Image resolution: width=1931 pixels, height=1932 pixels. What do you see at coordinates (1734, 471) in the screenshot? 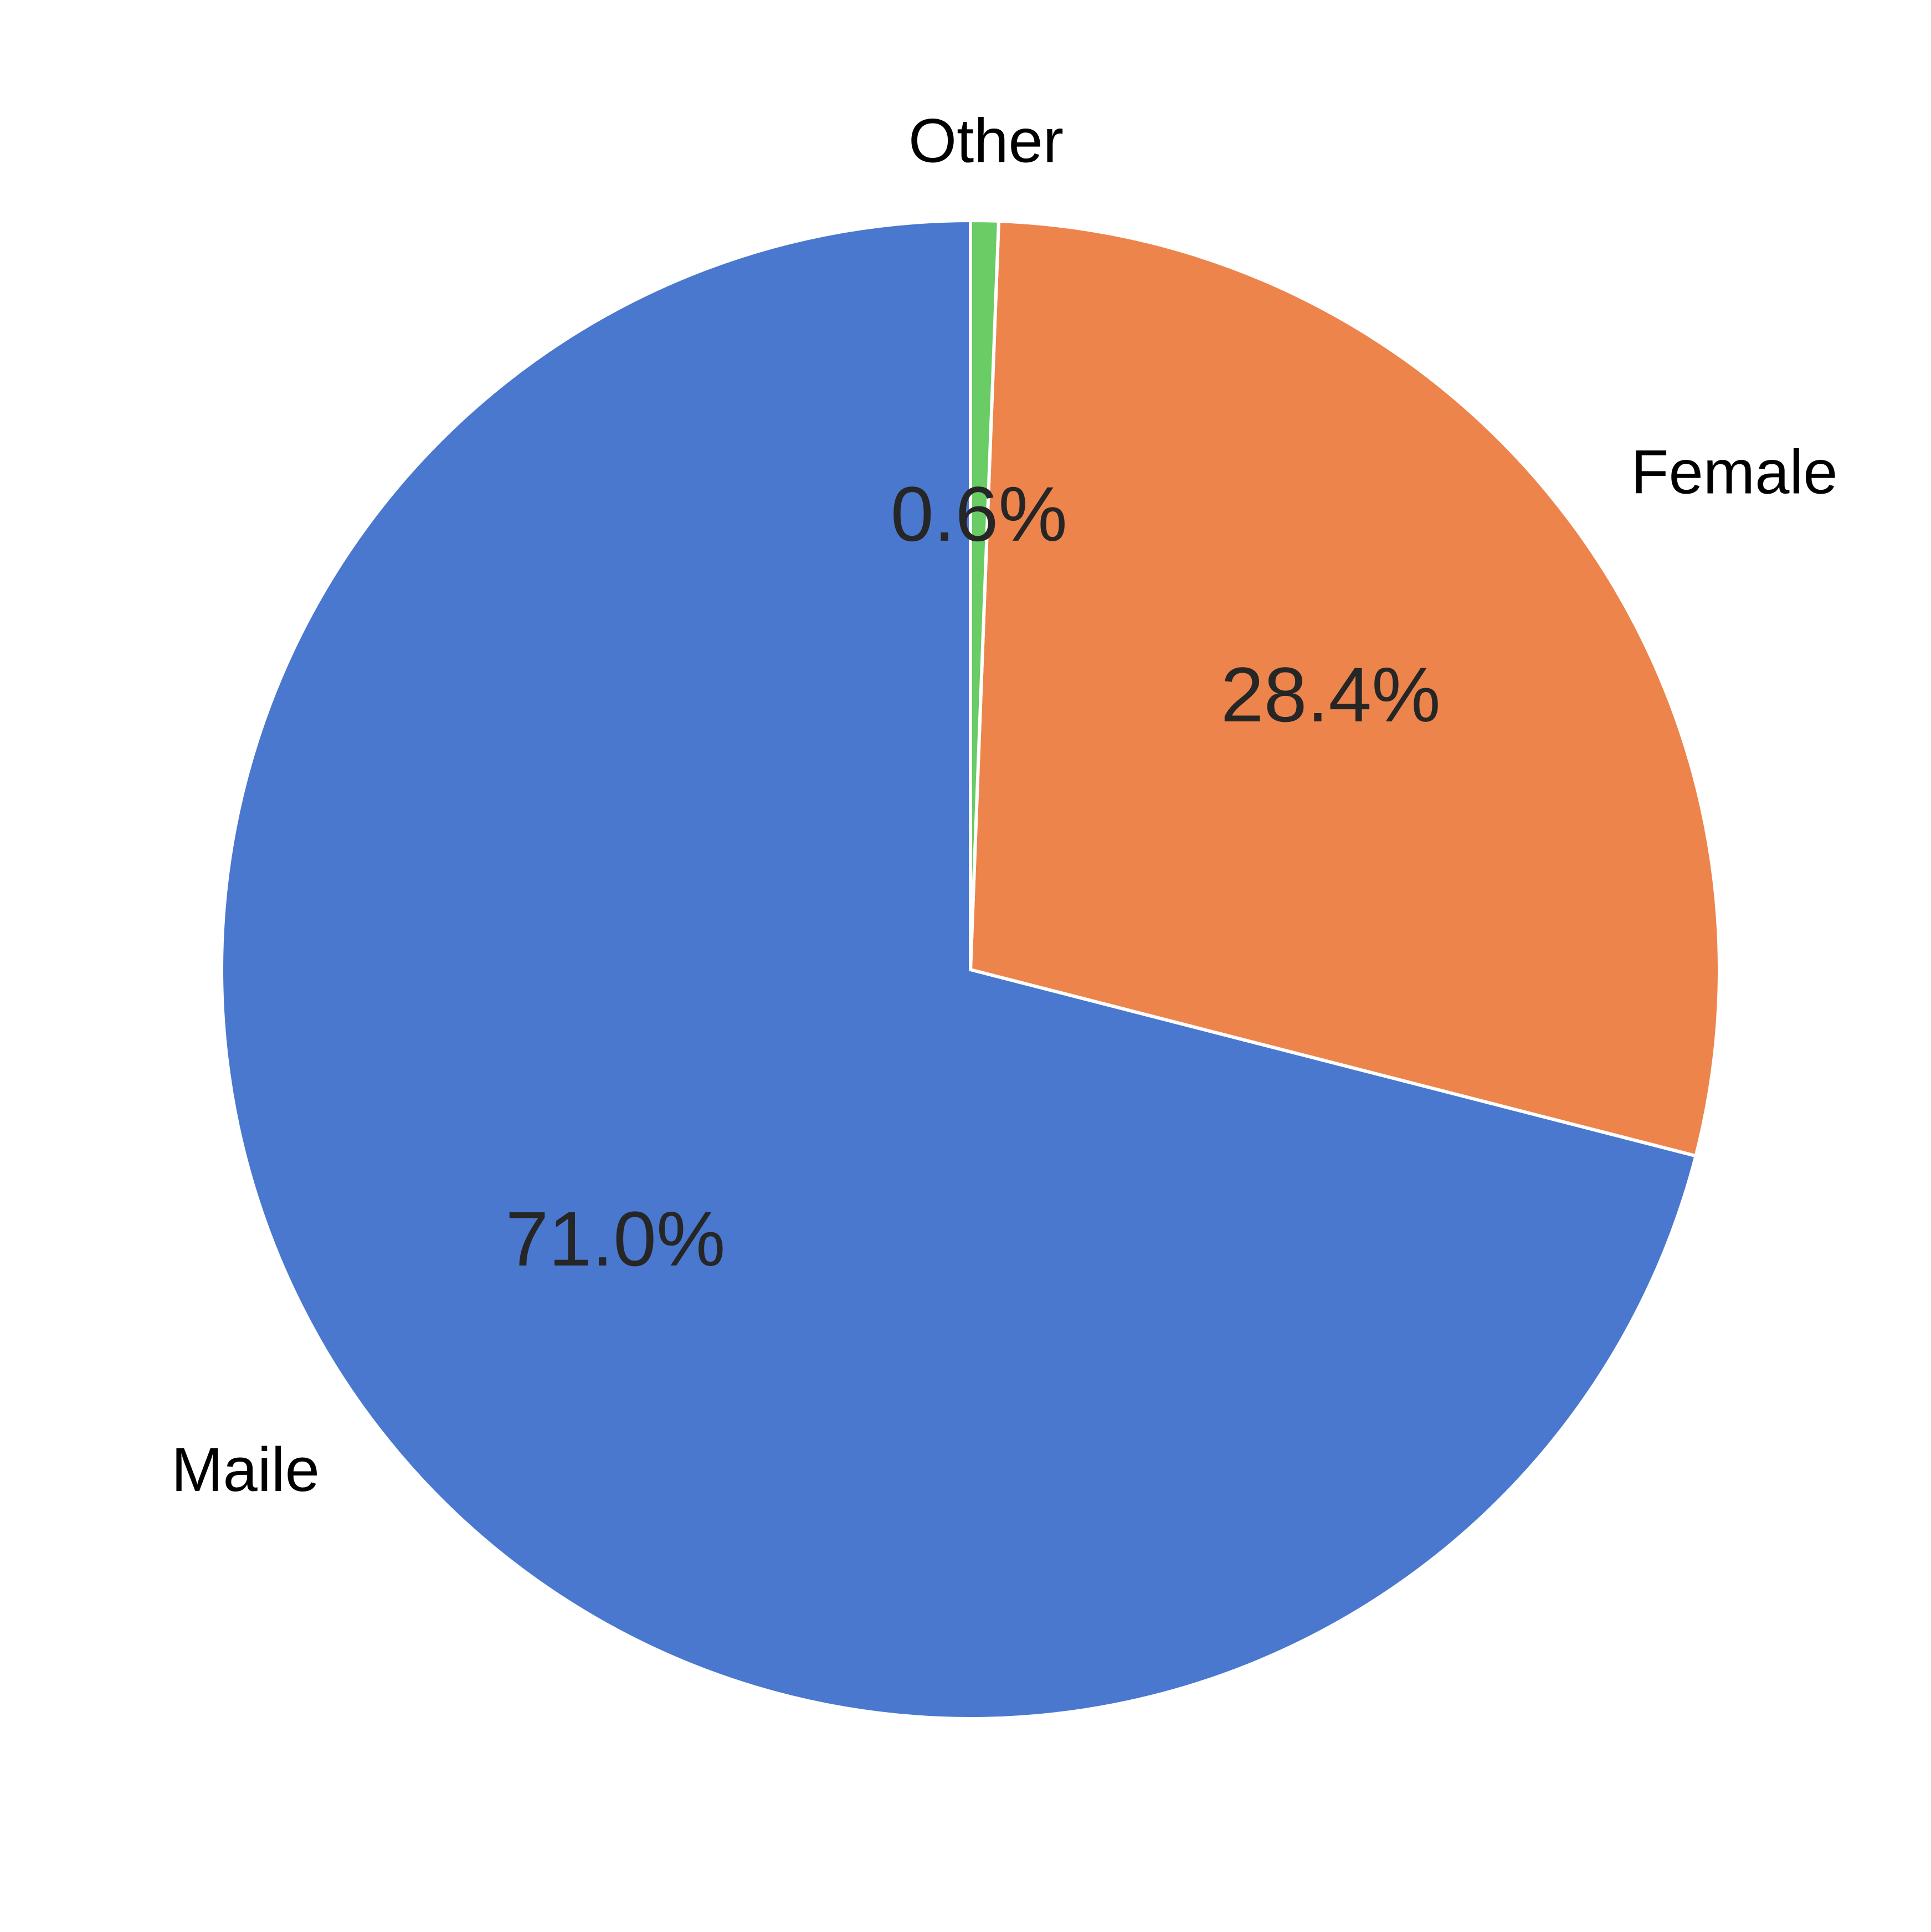
I see `slice-label: Female` at bounding box center [1734, 471].